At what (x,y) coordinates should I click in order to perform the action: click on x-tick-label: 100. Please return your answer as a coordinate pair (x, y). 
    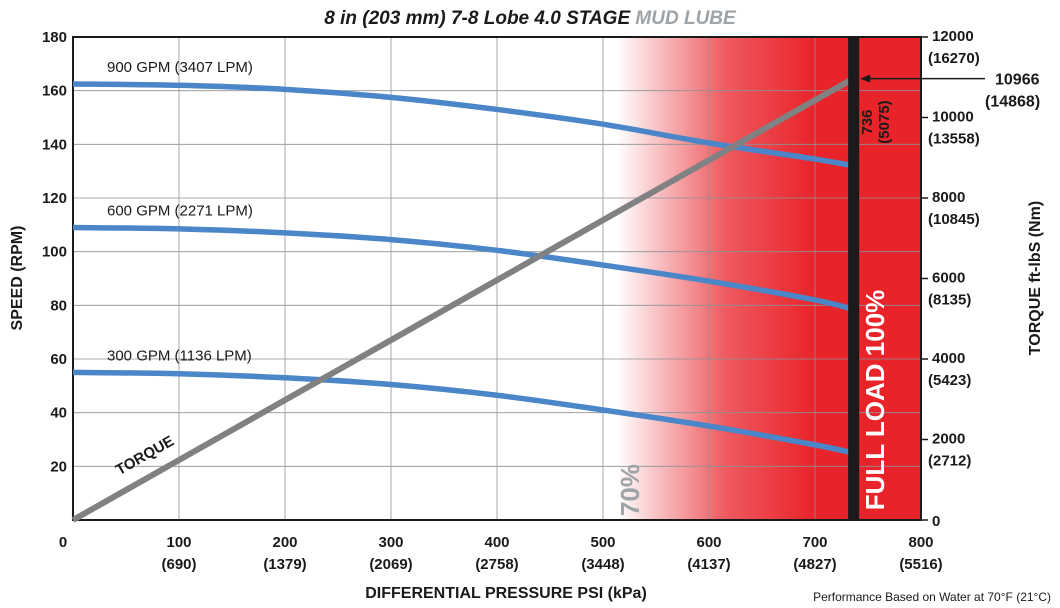
    Looking at the image, I should click on (178, 542).